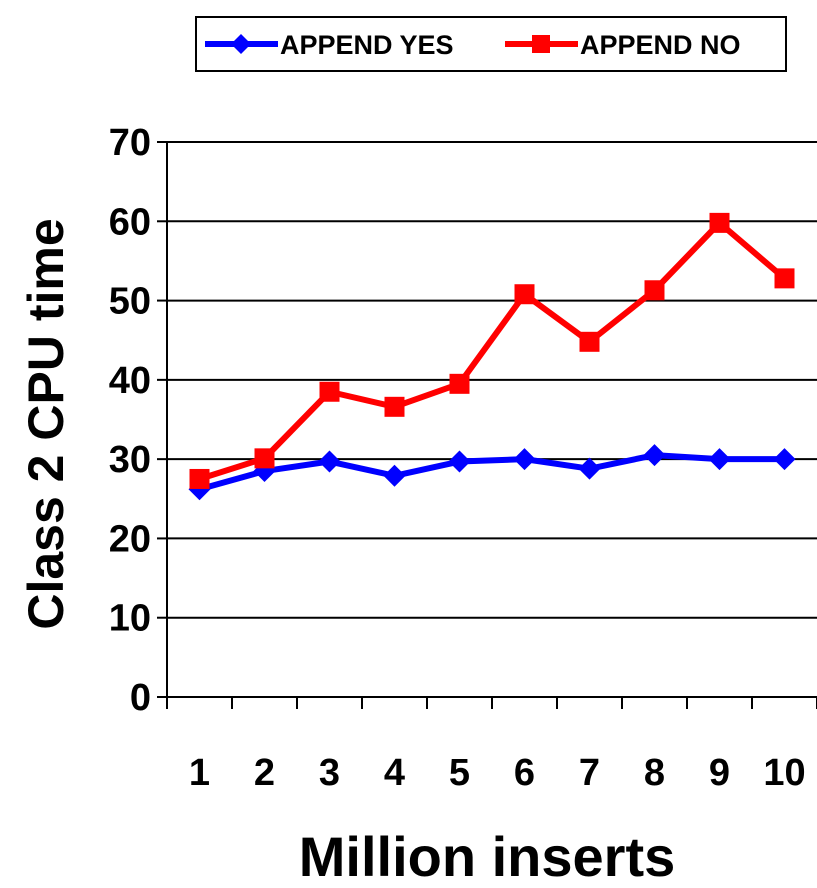 Image resolution: width=817 pixels, height=888 pixels. Describe the element at coordinates (264, 773) in the screenshot. I see `x-tick-label-2: 2` at that location.